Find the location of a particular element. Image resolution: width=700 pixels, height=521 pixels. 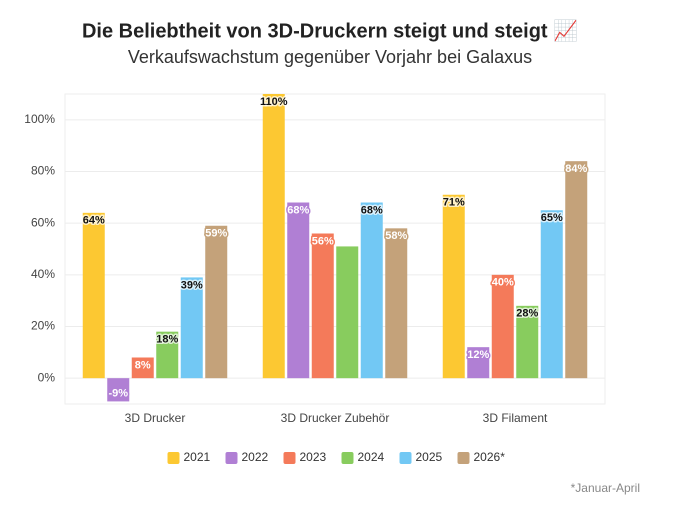

legend-label: 2025 is located at coordinates (429, 457).